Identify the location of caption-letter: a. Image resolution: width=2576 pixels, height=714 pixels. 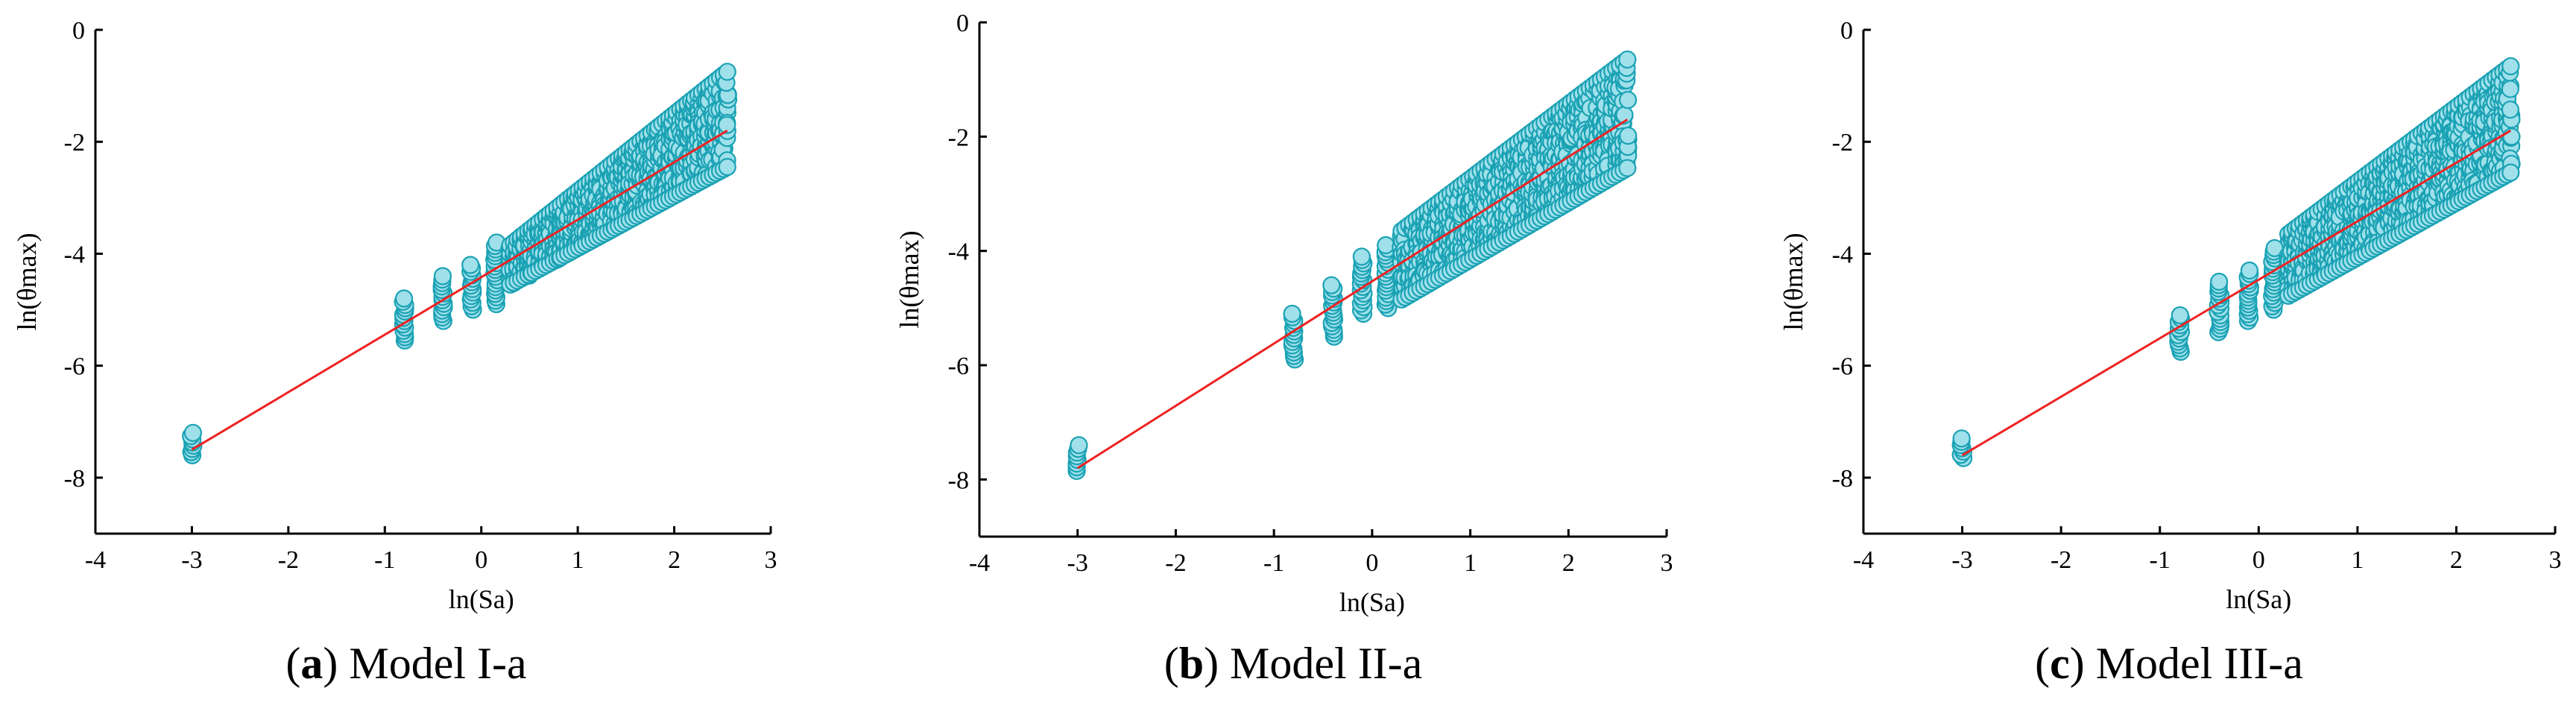
(311, 663).